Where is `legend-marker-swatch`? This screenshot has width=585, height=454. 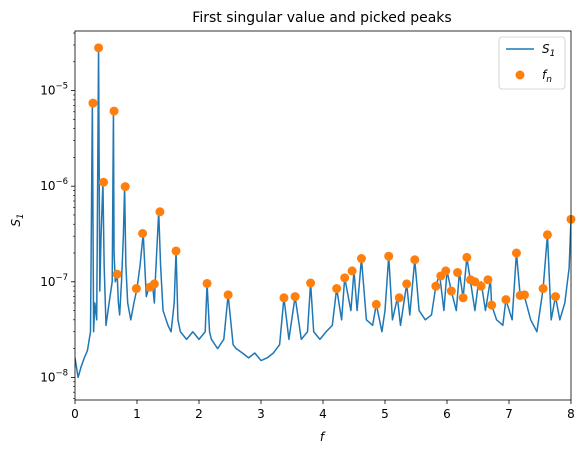
legend-marker-swatch is located at coordinates (520, 75).